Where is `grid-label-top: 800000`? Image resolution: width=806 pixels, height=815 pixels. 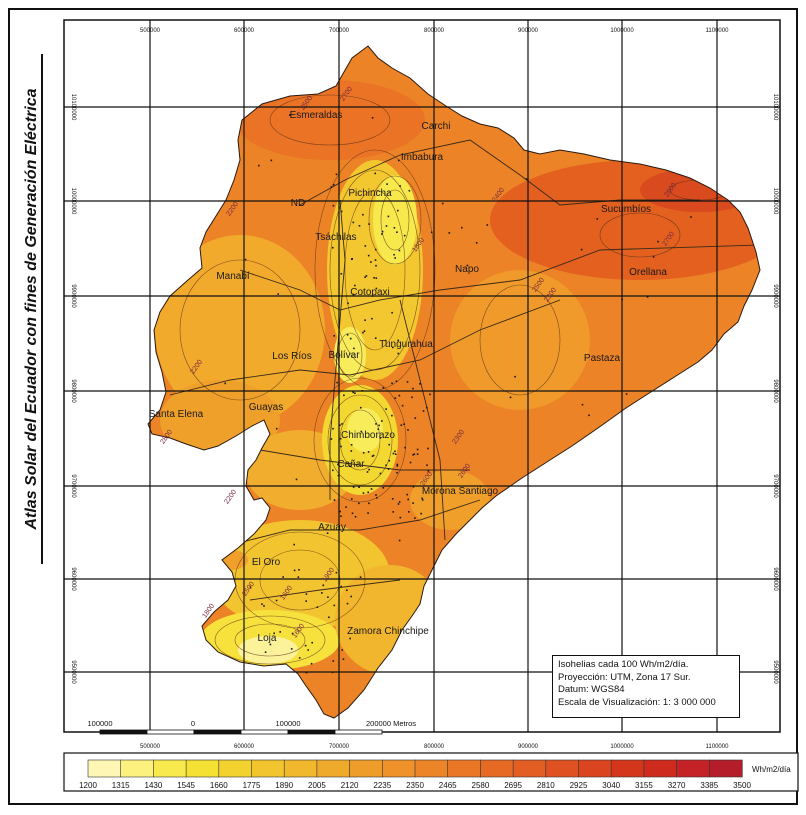 grid-label-top: 800000 is located at coordinates (434, 31).